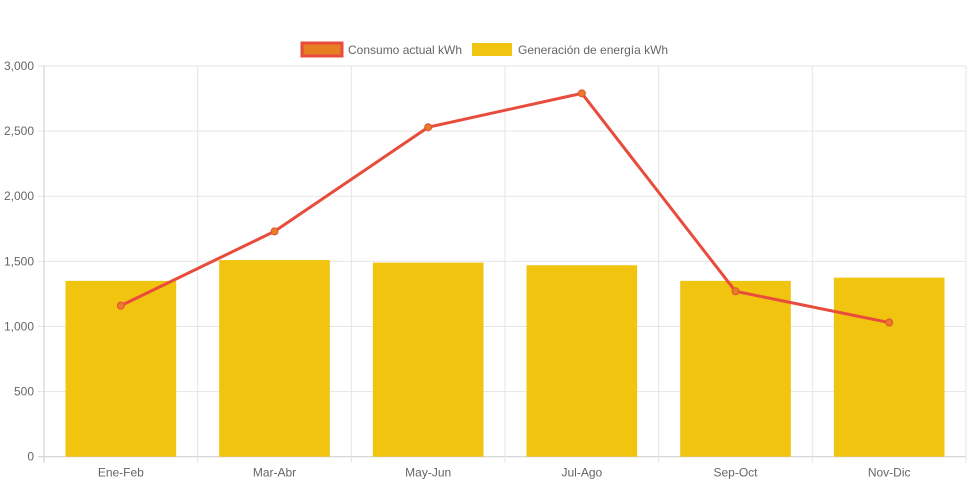 The image size is (971, 490). I want to click on legend-item-consumo: Consumo actual kWh, so click(381, 49).